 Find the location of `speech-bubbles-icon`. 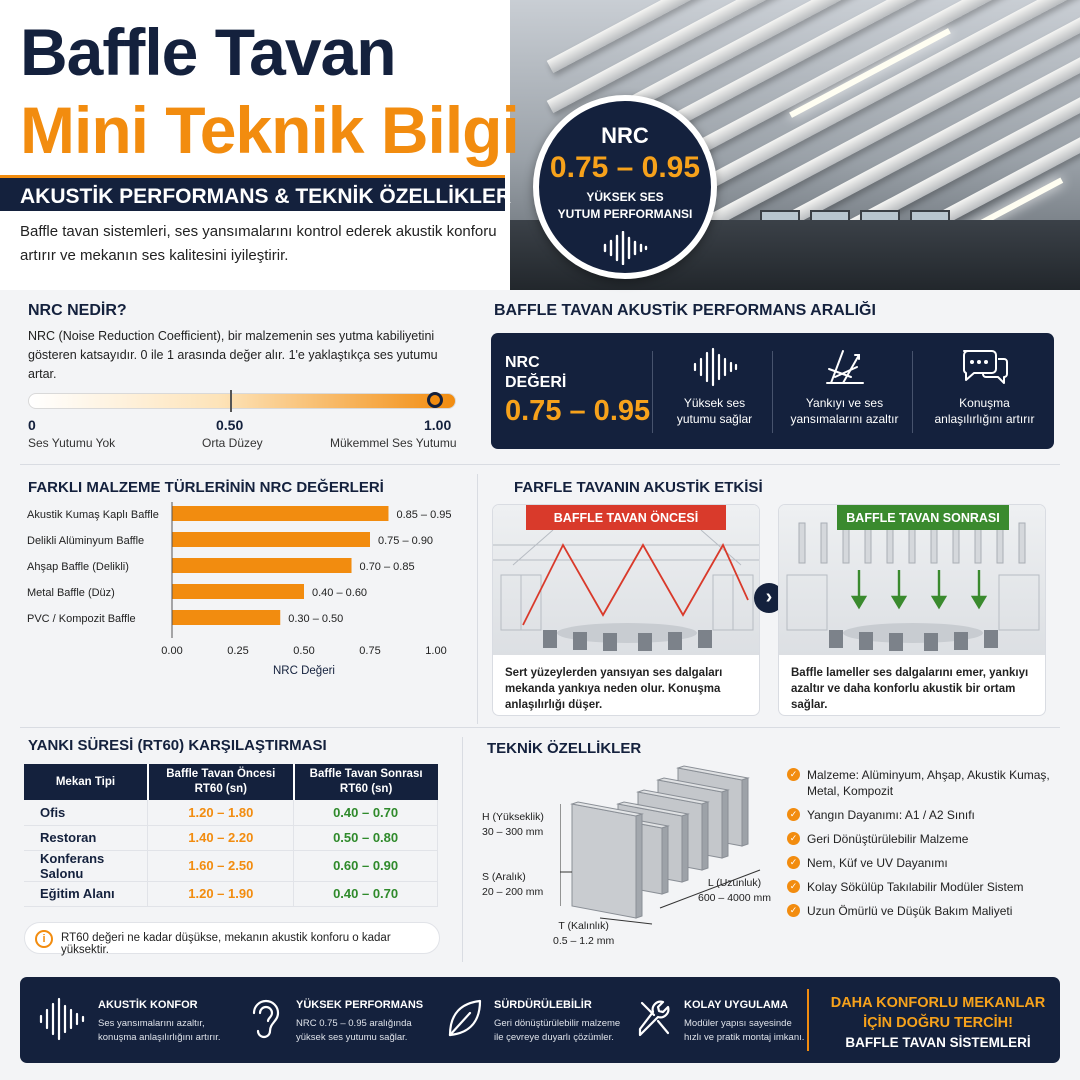

speech-bubbles-icon is located at coordinates (984, 367).